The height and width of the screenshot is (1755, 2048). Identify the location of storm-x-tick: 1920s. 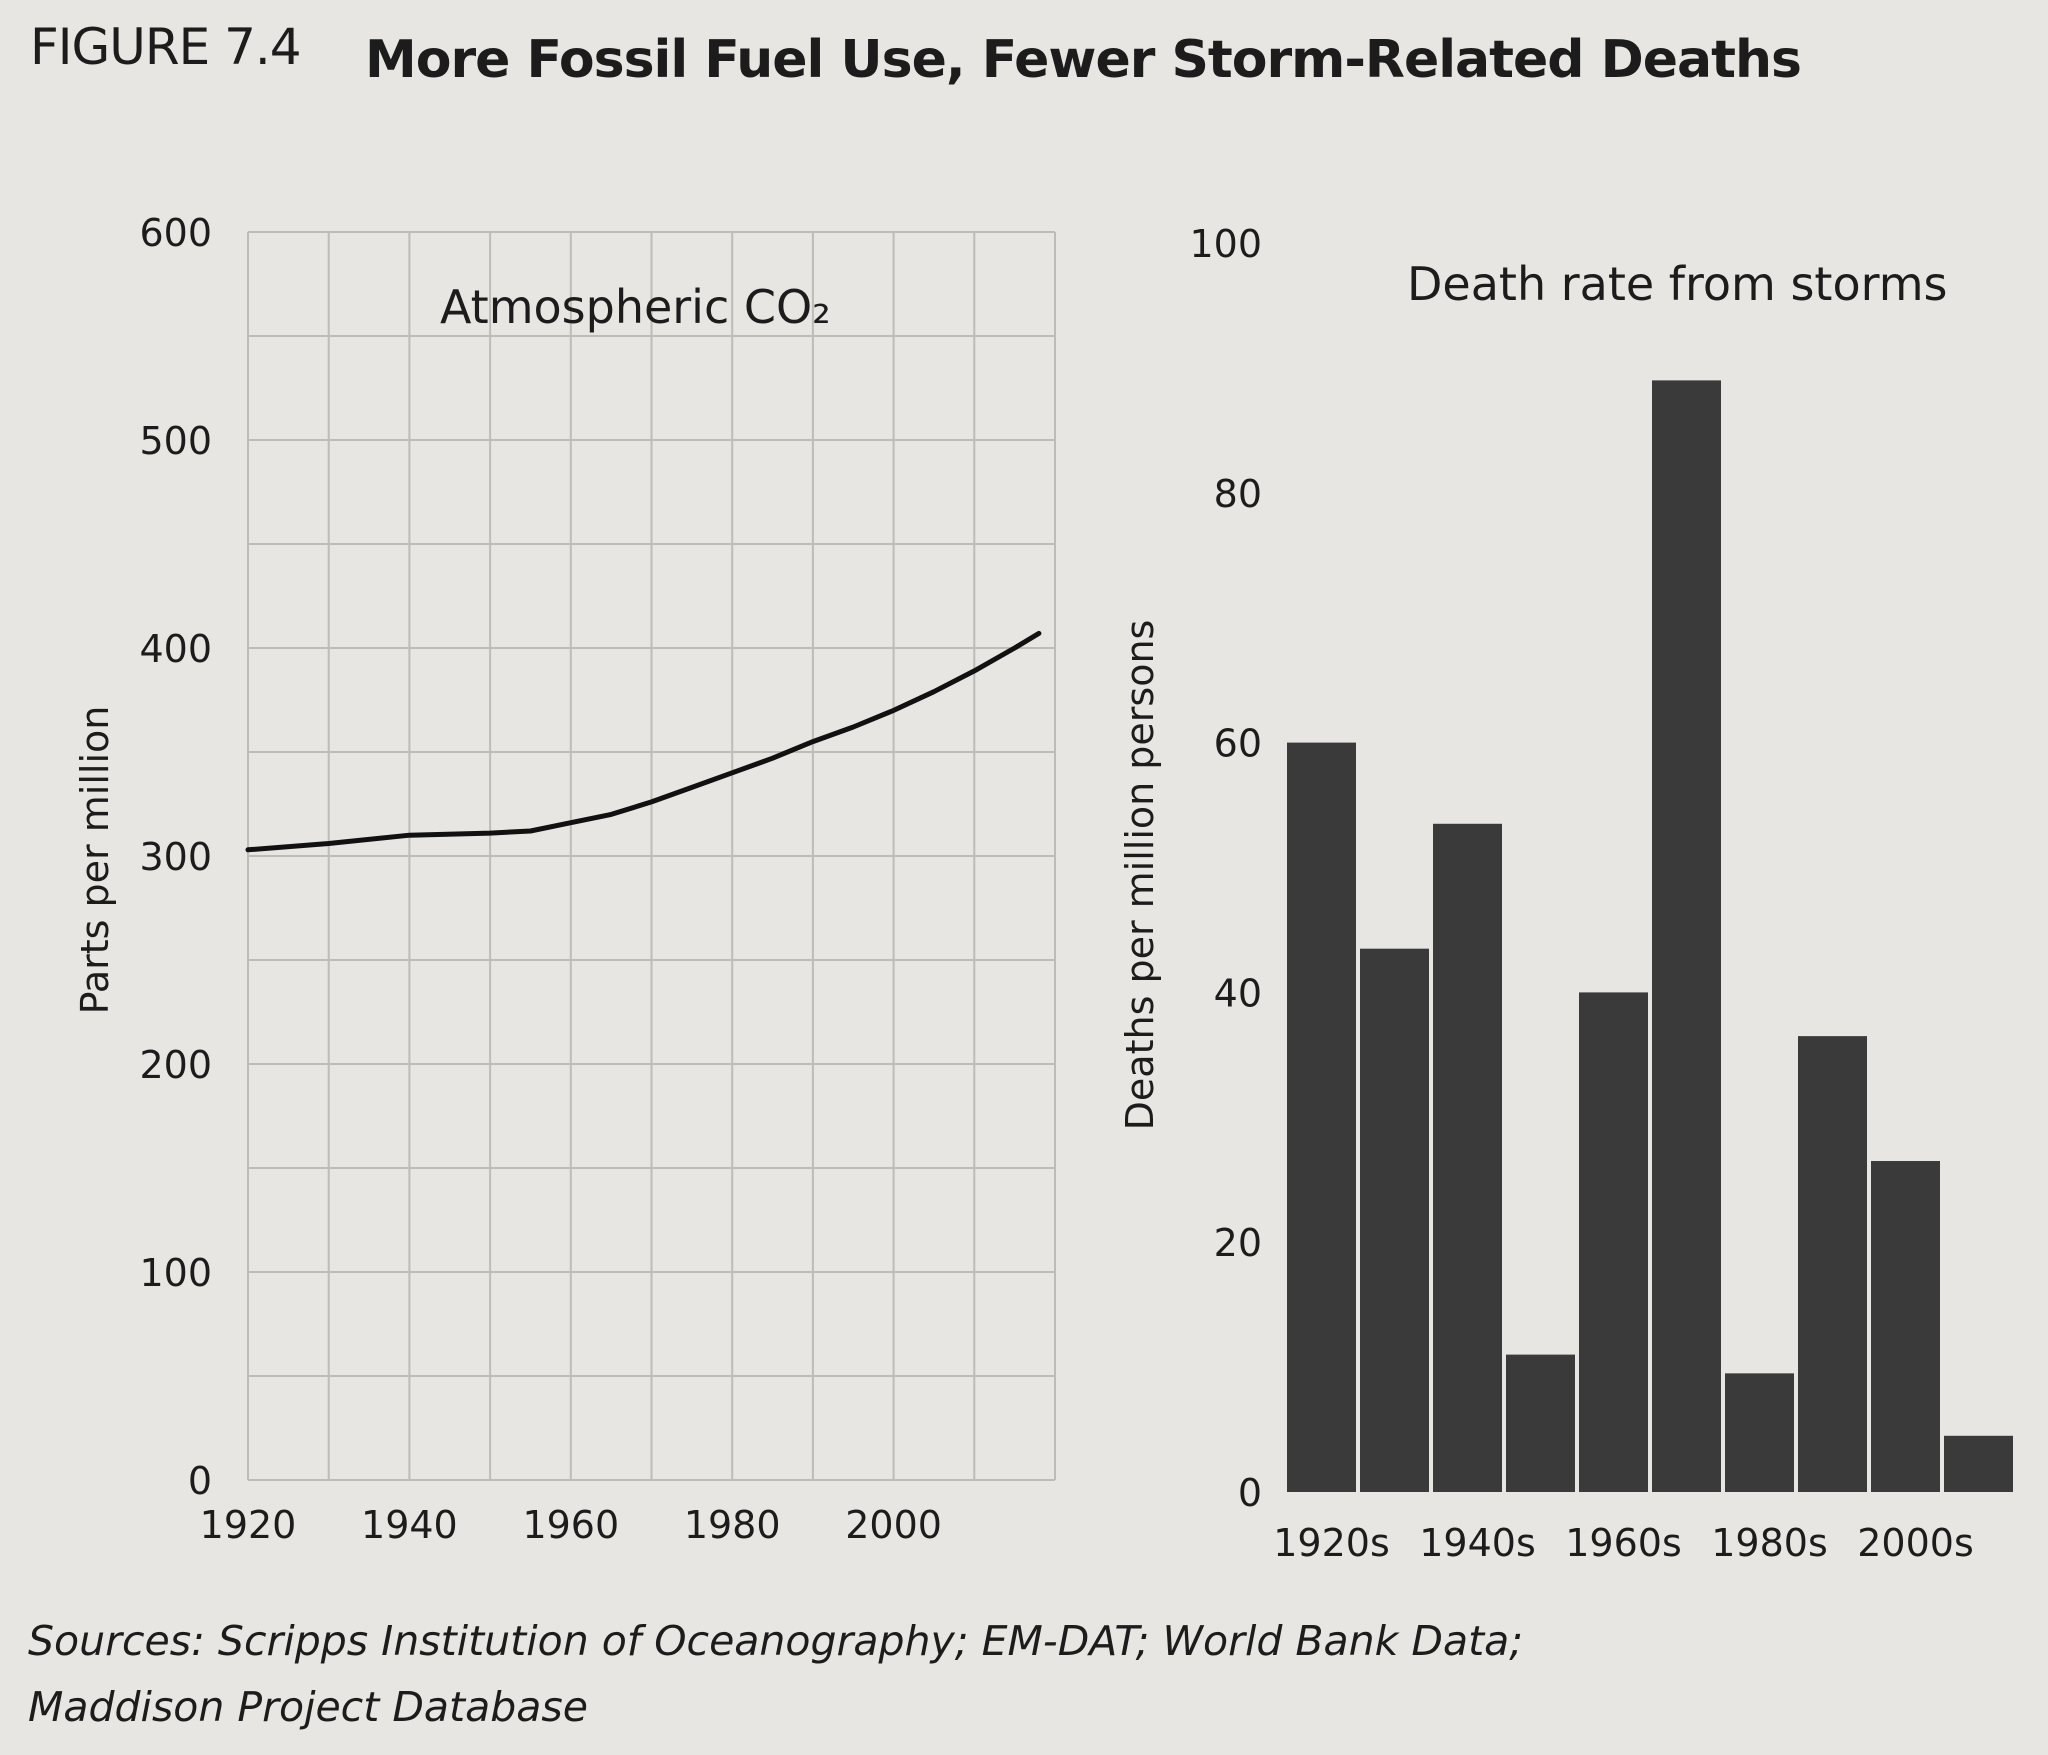
(1331, 1543).